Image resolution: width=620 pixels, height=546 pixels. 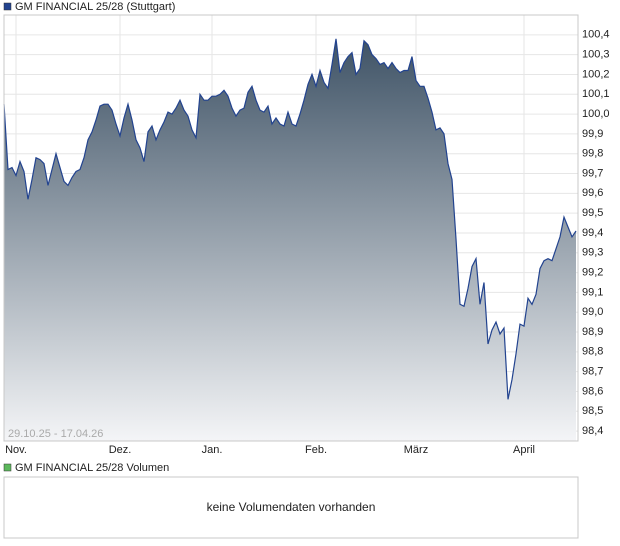 I want to click on y-tick-label: 98,5, so click(x=592, y=411).